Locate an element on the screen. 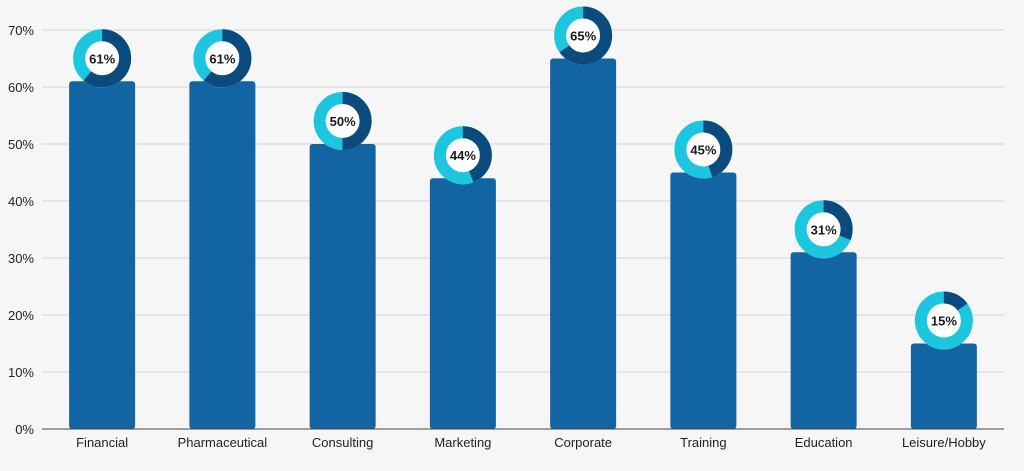  value-donut: 31% is located at coordinates (823, 229).